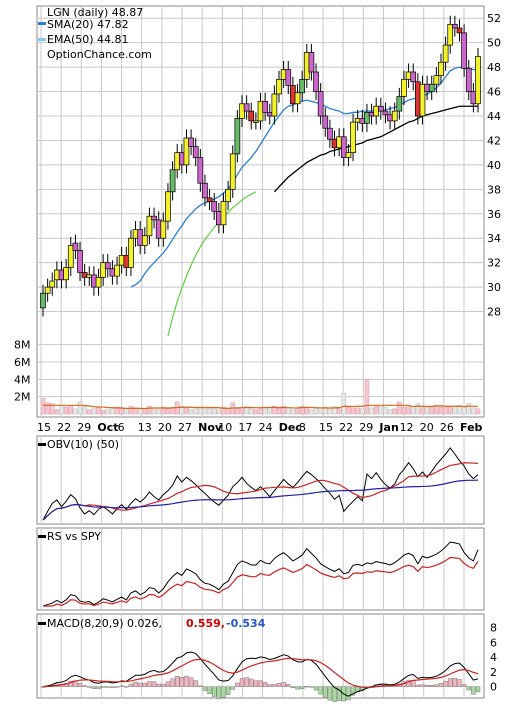 The image size is (526, 706). I want to click on rs-ma-line, so click(261, 581).